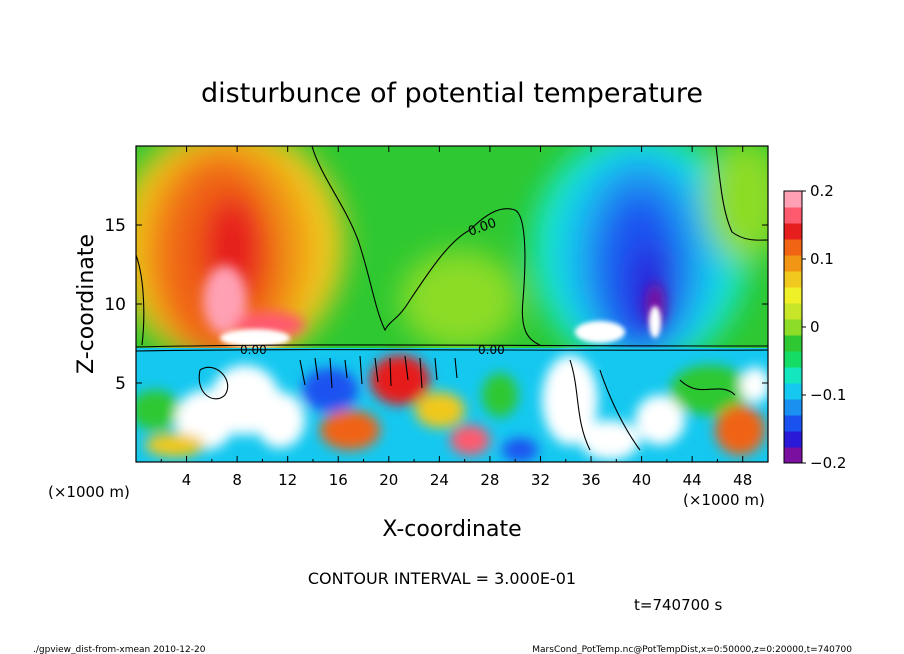 The width and height of the screenshot is (904, 654). Describe the element at coordinates (115, 226) in the screenshot. I see `y-tick-label: 15` at that location.